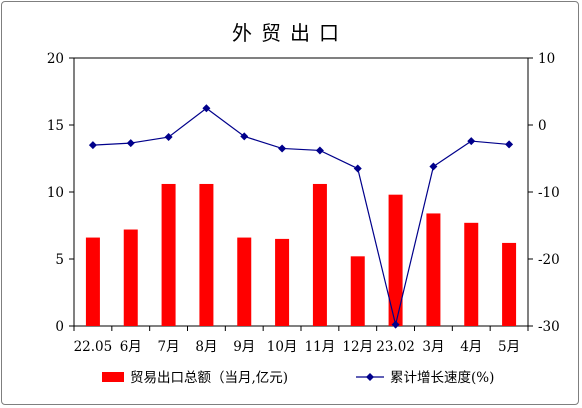  I want to click on chart-title: 外贸出口, so click(290, 33).